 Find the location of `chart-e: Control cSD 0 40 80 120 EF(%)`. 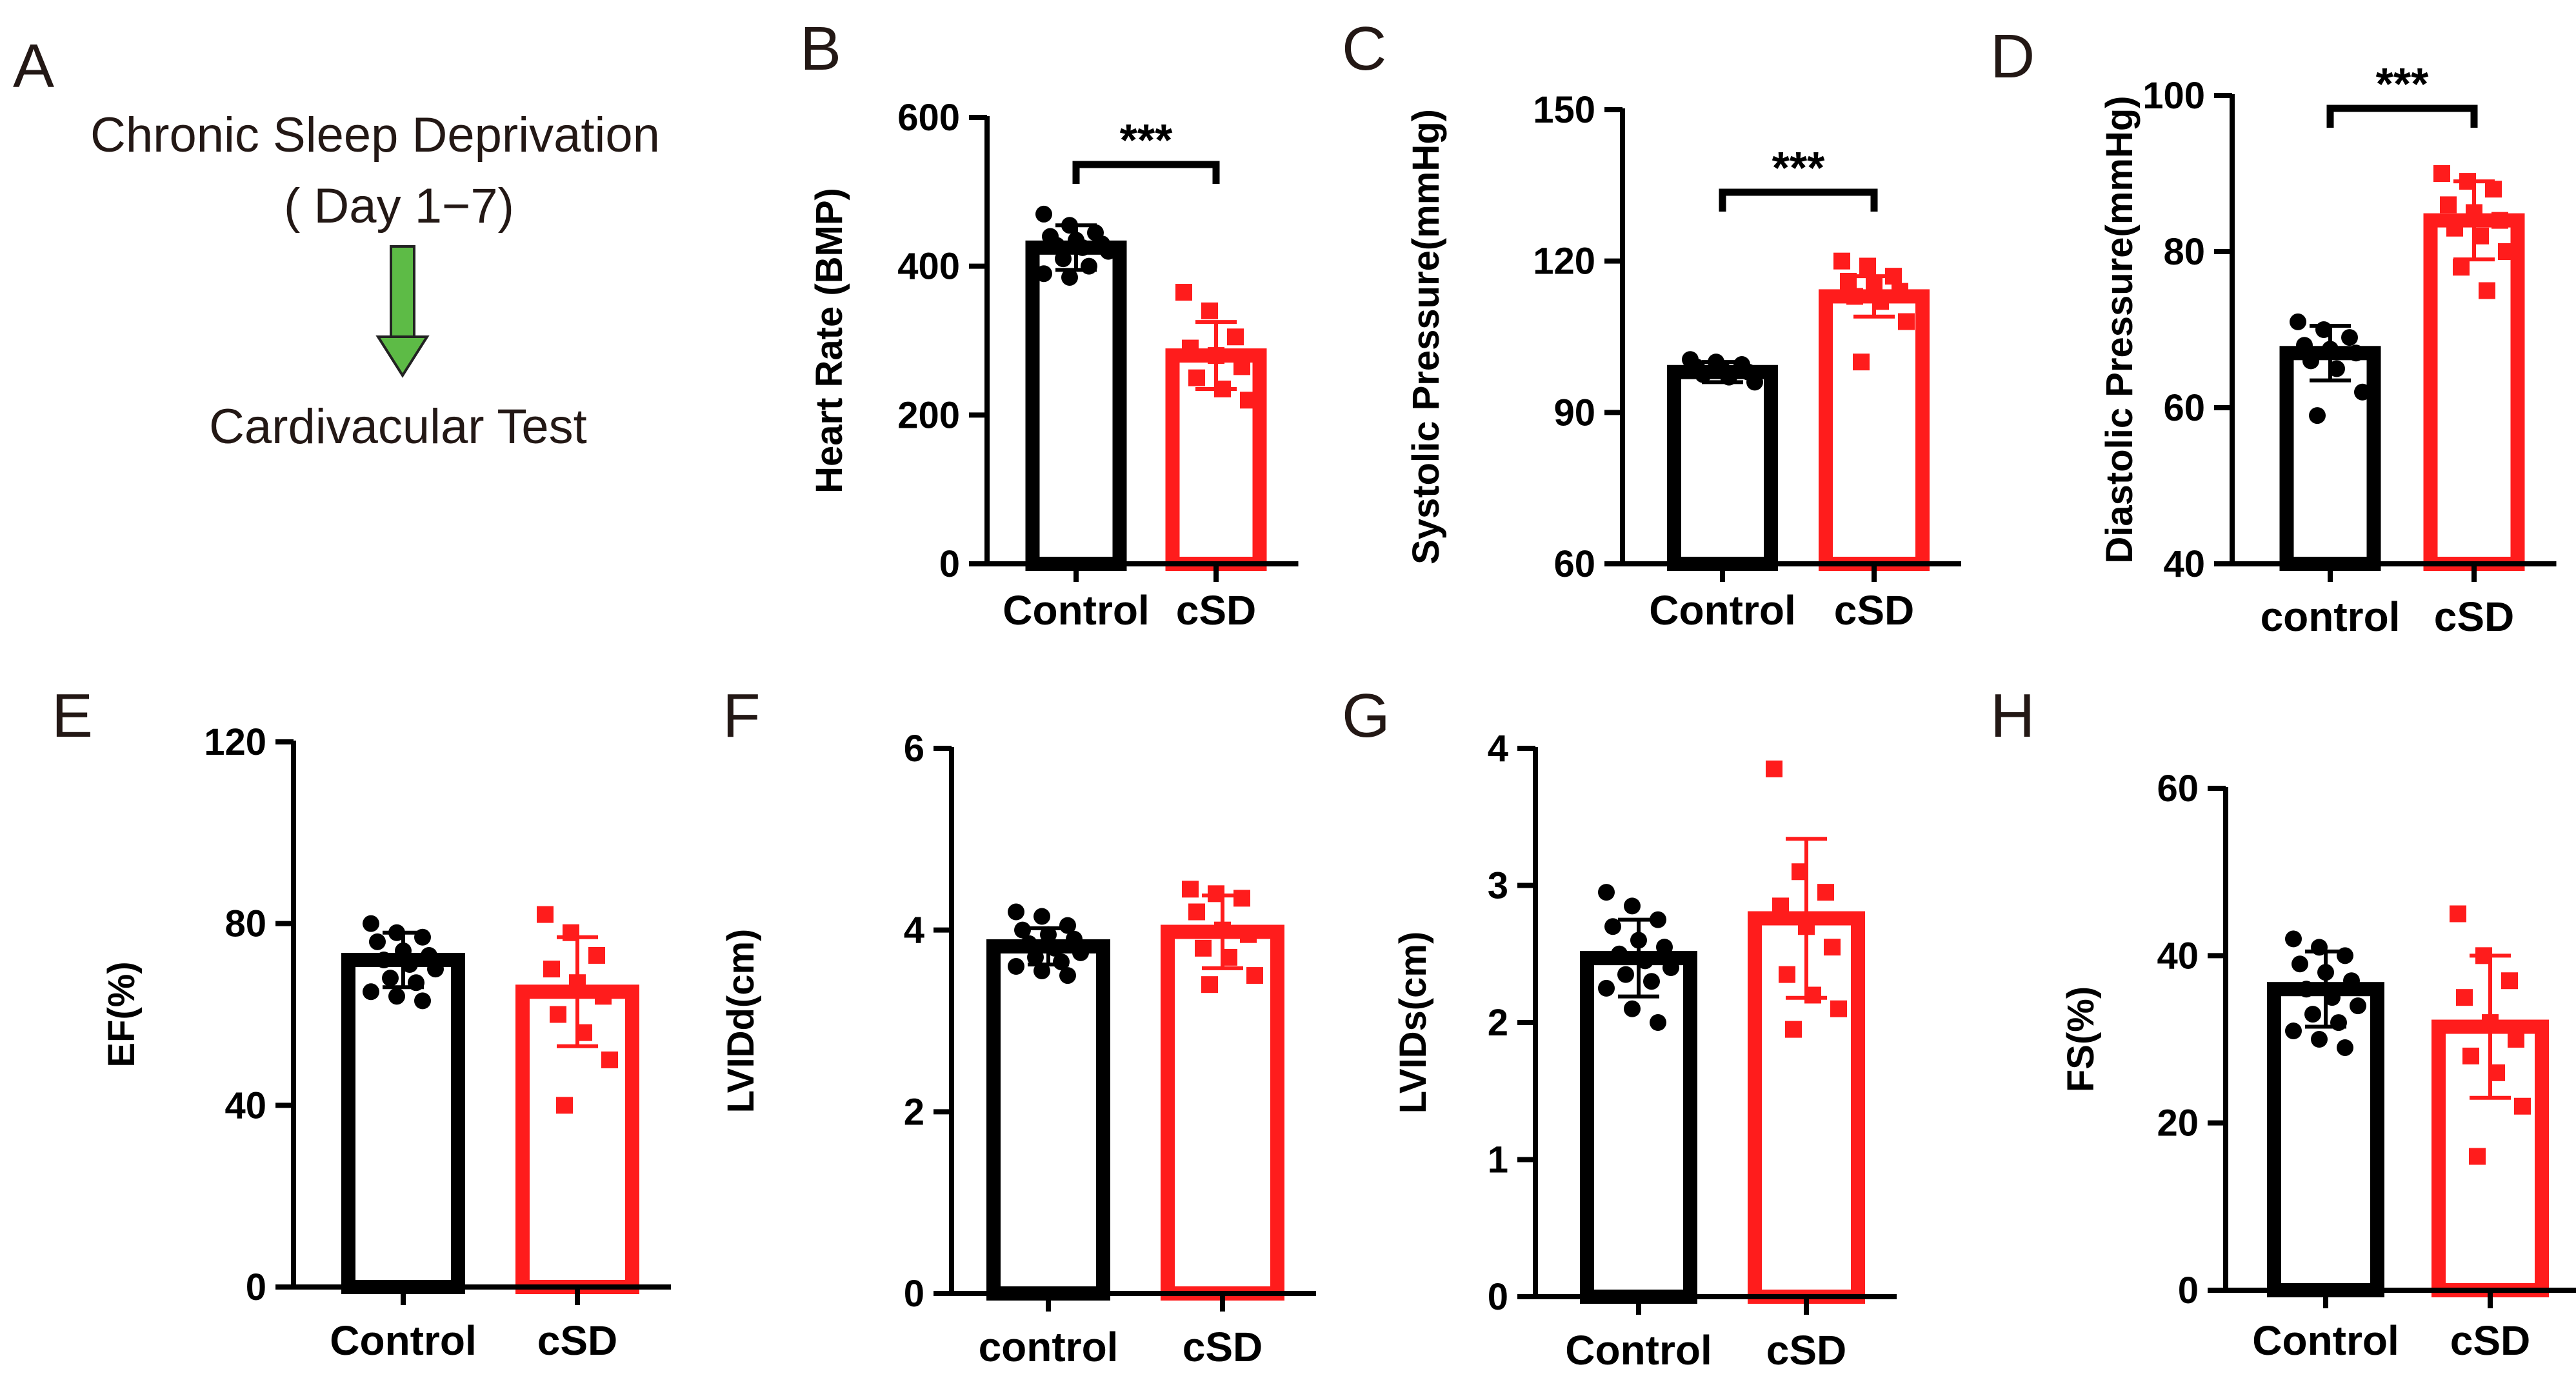

chart-e: Control cSD 0 40 80 120 EF(%) is located at coordinates (386, 1042).